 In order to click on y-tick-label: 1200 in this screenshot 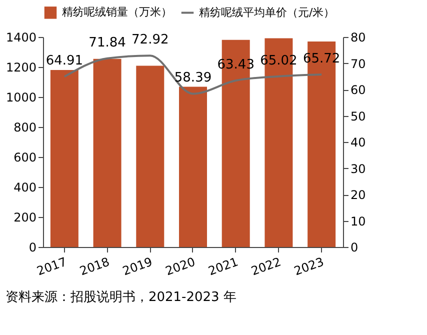, I will do `click(21, 67)`.